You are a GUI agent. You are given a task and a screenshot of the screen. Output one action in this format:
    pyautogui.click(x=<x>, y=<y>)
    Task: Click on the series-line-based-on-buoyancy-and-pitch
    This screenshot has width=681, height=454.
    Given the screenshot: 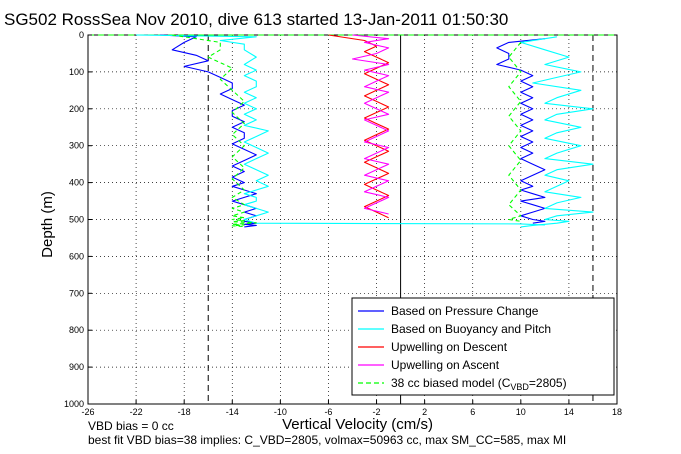 What is the action you would take?
    pyautogui.click(x=557, y=132)
    